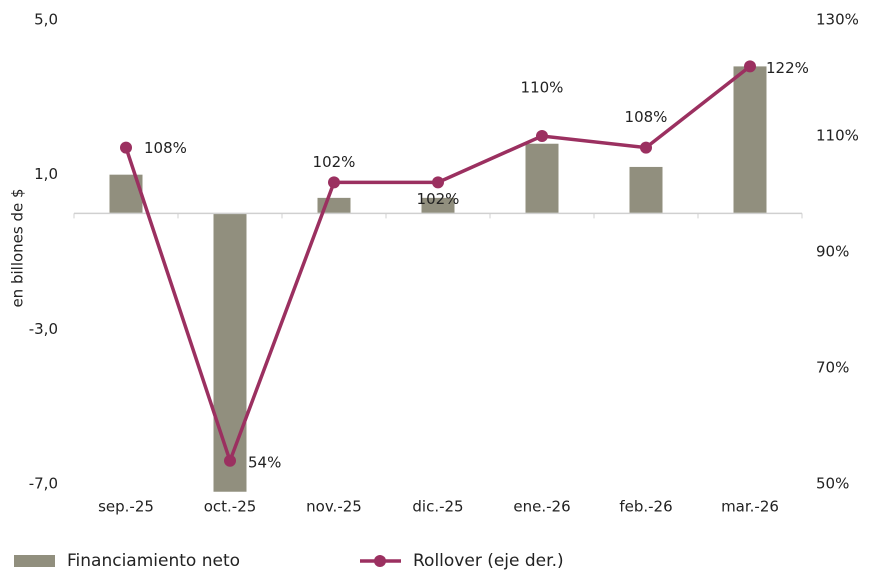 This screenshot has height=574, width=873. What do you see at coordinates (787, 68) in the screenshot?
I see `data-label: 122%` at bounding box center [787, 68].